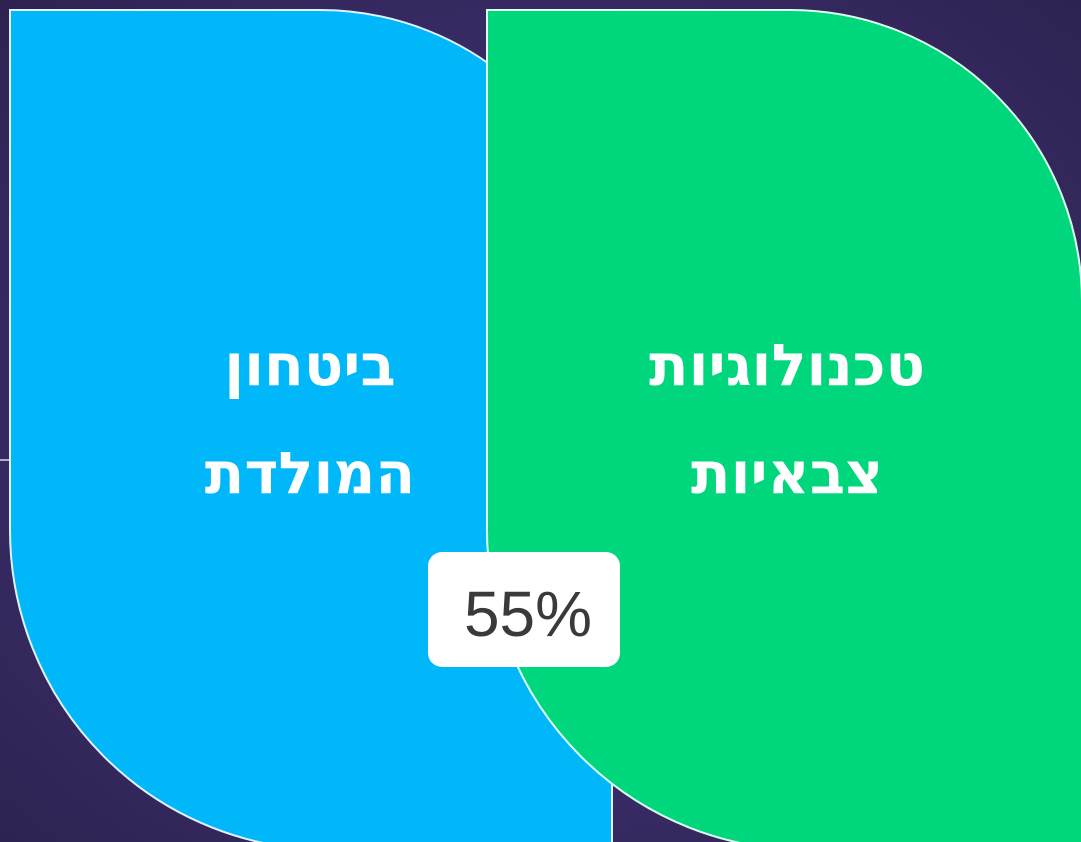 The width and height of the screenshot is (1081, 842). Describe the element at coordinates (310, 365) in the screenshot. I see `left-label-line: ביטחון` at that location.